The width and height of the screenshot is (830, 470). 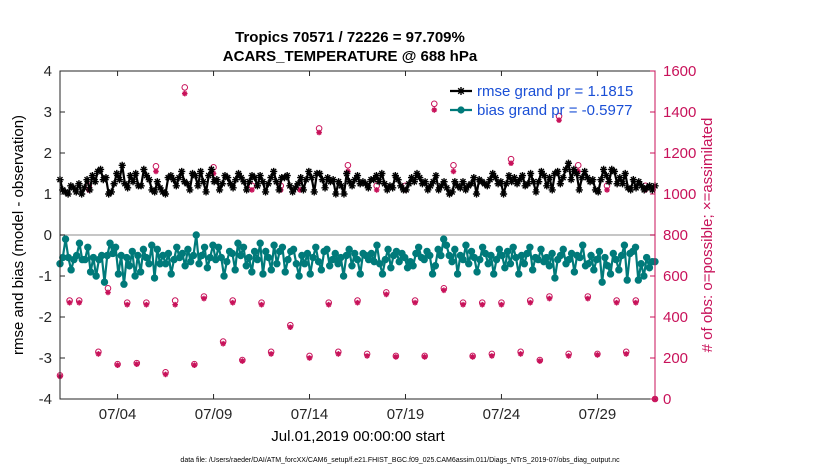 I want to click on left-tick-label-1: 3, so click(x=48, y=112).